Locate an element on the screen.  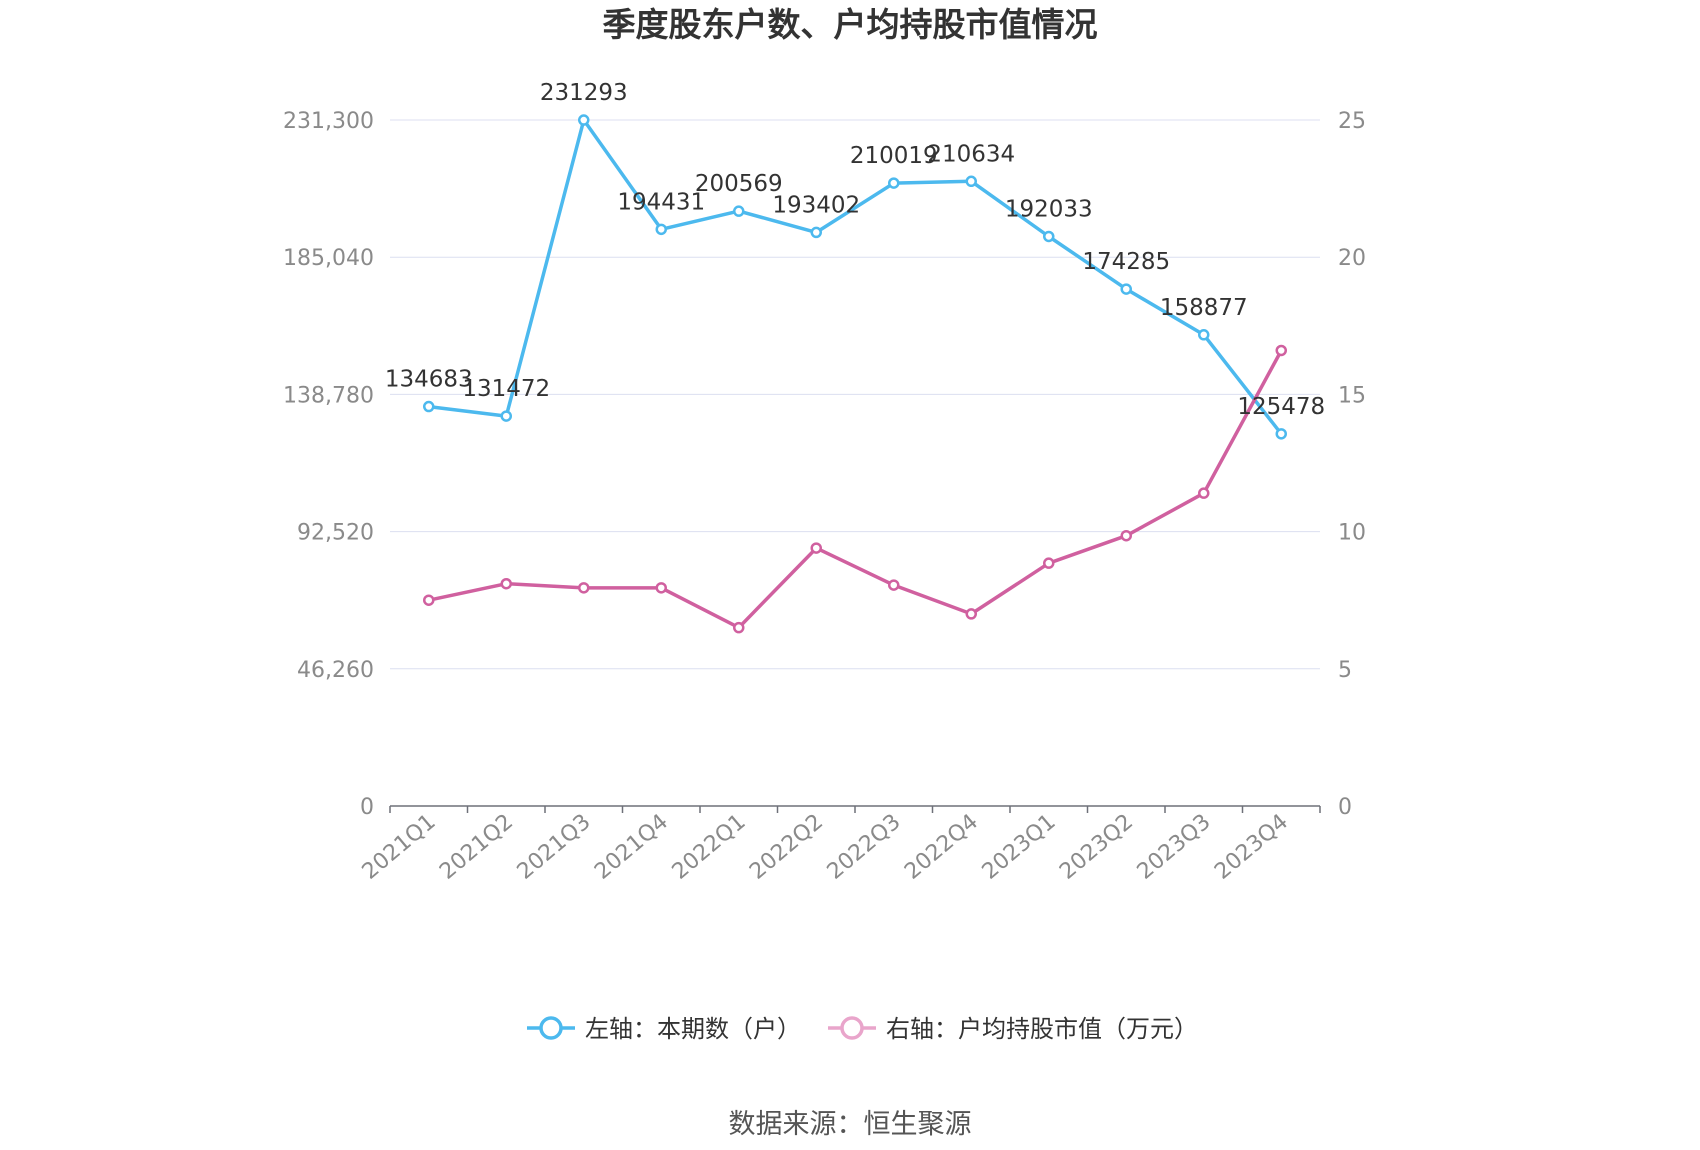
source-note: 数据来源：恒生聚源 is located at coordinates (850, 1124).